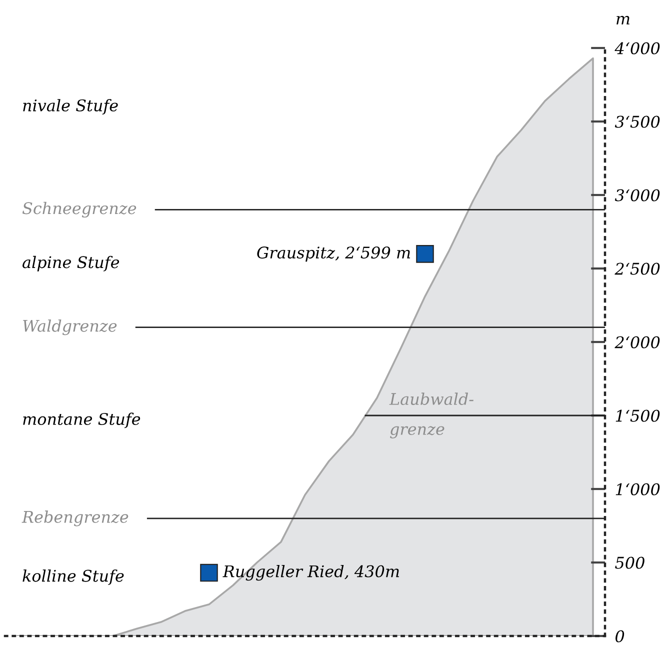 The width and height of the screenshot is (670, 648). I want to click on ref-line-label: Rebengrenze, so click(75, 518).